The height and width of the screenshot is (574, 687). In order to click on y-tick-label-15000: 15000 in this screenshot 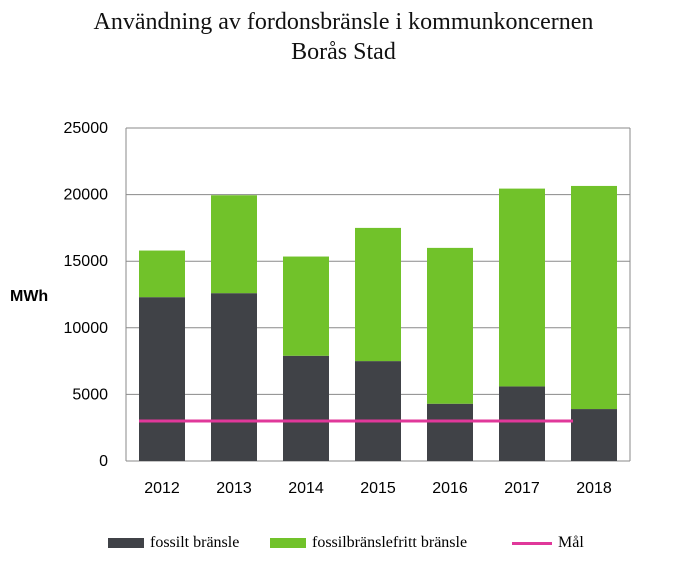, I will do `click(86, 261)`.